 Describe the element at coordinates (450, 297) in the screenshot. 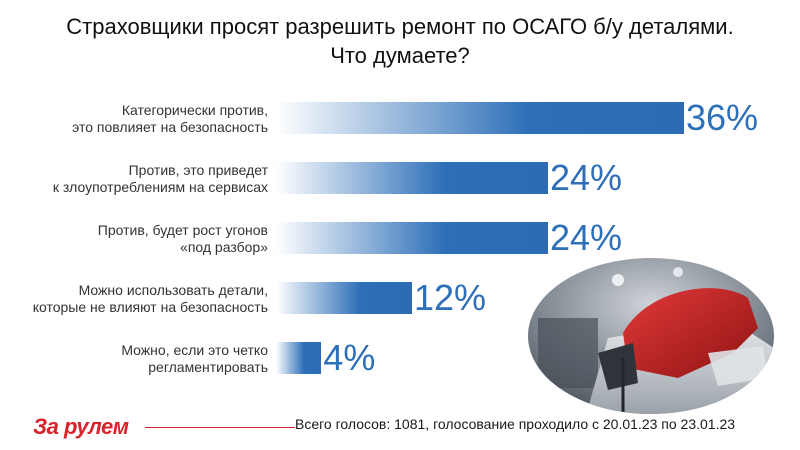

I see `bar-value-label: 12%` at that location.